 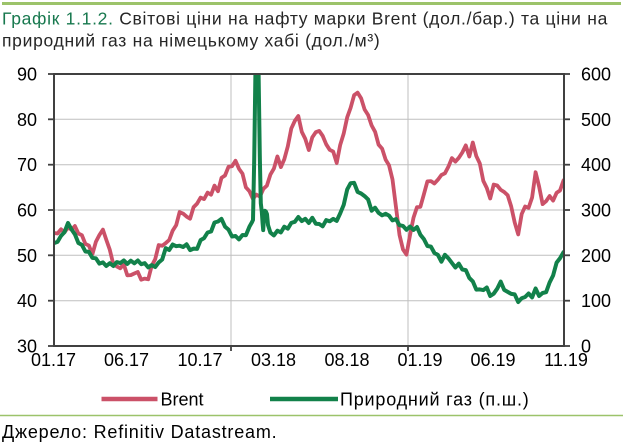 I want to click on svg-text: 03.18, so click(x=273, y=360).